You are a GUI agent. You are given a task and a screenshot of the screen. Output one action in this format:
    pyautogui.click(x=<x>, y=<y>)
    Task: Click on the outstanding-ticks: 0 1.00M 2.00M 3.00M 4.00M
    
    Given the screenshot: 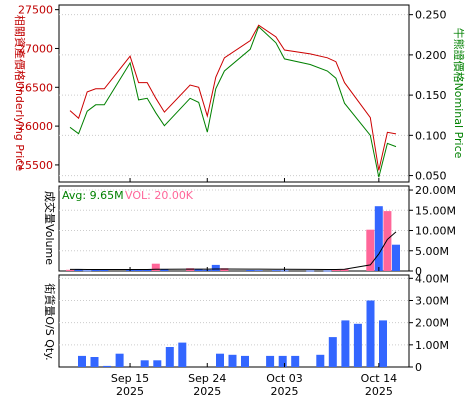 What is the action you would take?
    pyautogui.click(x=429, y=323)
    